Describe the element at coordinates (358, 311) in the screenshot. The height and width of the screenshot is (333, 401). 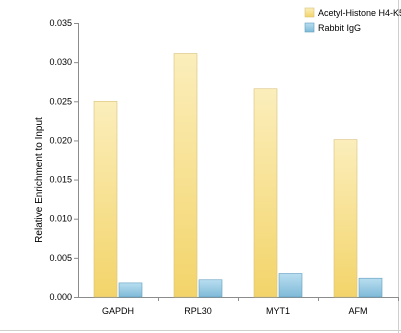
I see `x-category-label: AFM` at that location.